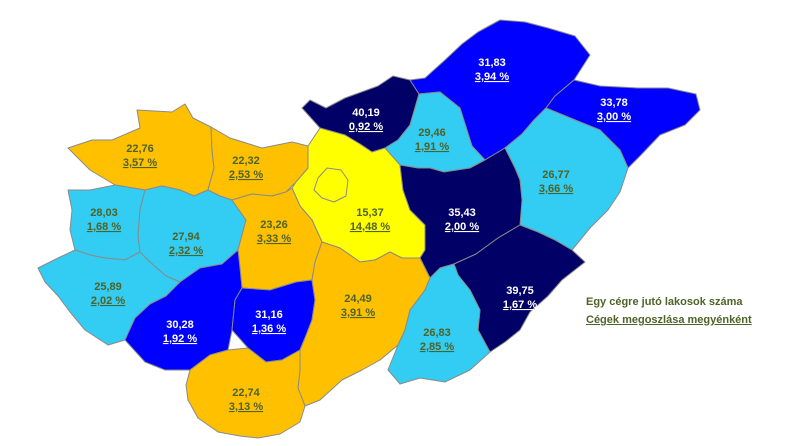 This screenshot has width=810, height=446. What do you see at coordinates (186, 237) in the screenshot?
I see `label-value: 27,94` at bounding box center [186, 237].